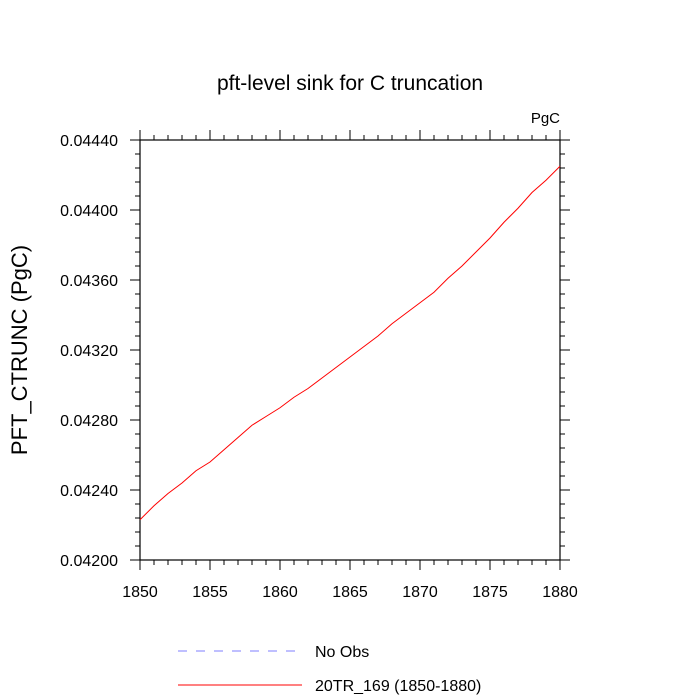 The width and height of the screenshot is (700, 700). I want to click on y-tick-label: 0.04320, so click(89, 351).